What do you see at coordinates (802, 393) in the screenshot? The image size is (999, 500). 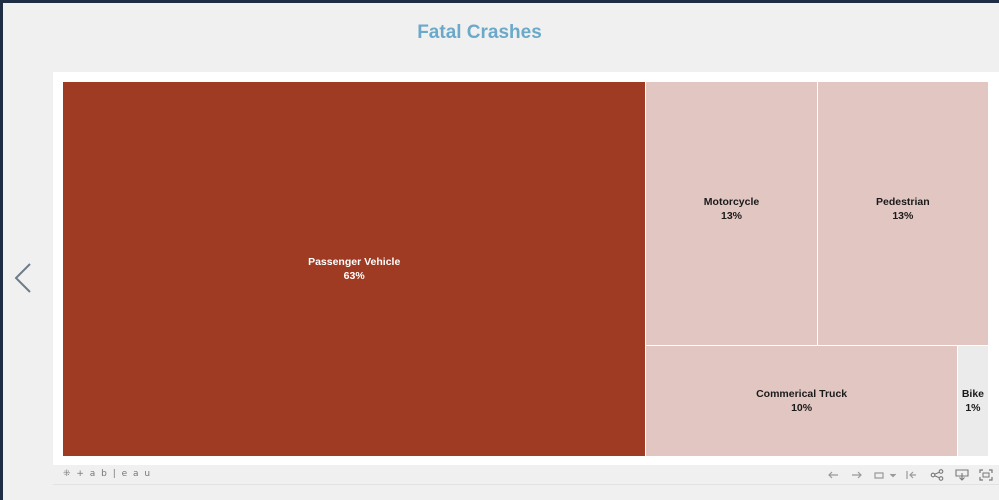 I see `tile-category-label: Commerical Truck` at bounding box center [802, 393].